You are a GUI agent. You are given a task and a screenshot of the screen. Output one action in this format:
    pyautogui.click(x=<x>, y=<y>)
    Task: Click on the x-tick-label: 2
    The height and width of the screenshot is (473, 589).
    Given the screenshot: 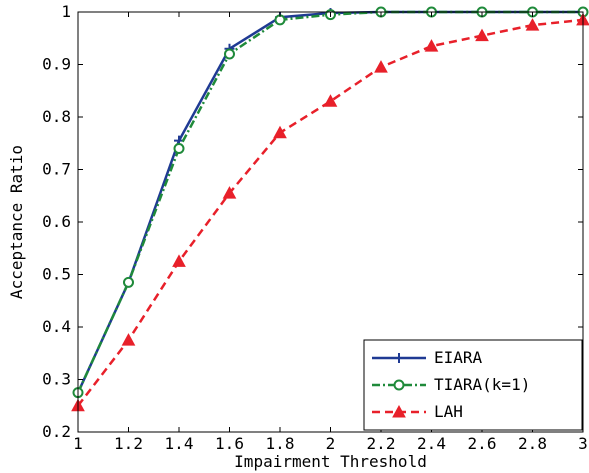 What is the action you would take?
    pyautogui.click(x=331, y=443)
    